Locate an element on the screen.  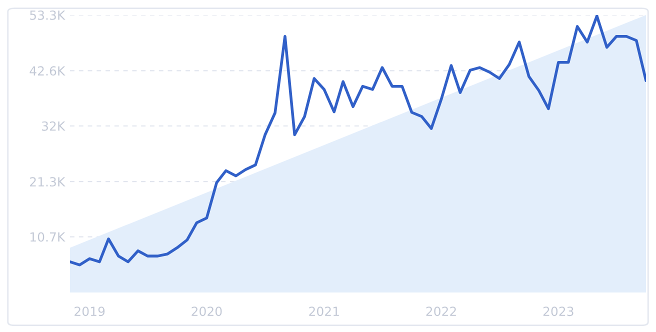
x-tick-label: 2022 is located at coordinates (441, 311).